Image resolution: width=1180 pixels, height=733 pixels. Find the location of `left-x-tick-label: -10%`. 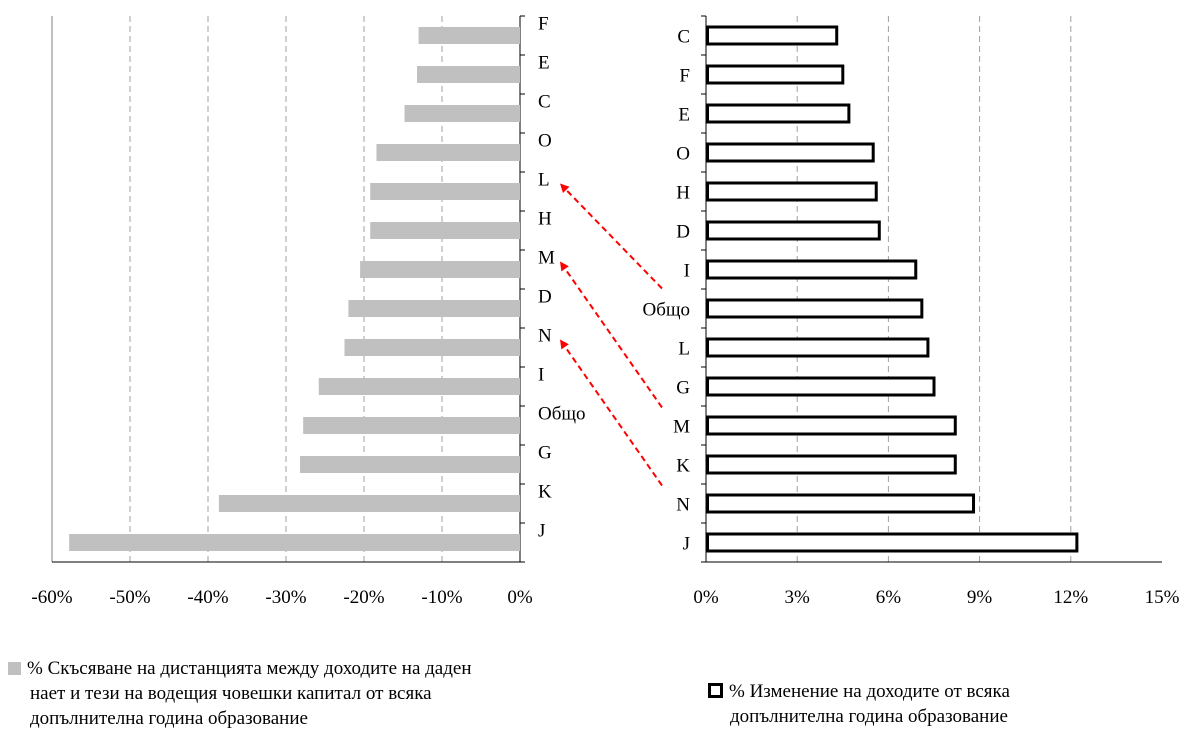

left-x-tick-label: -10% is located at coordinates (441, 597).